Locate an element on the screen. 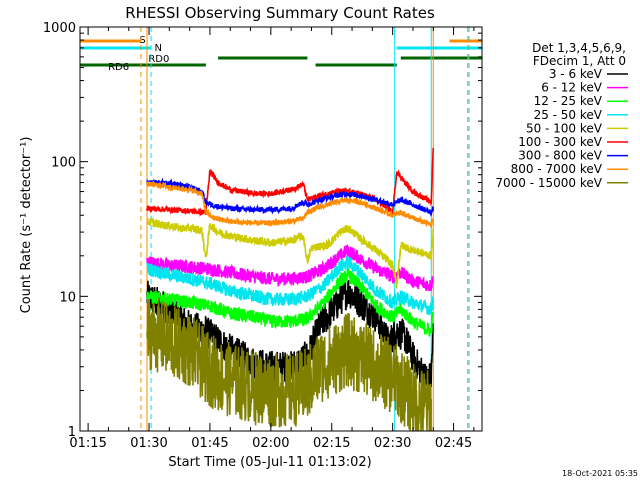 The image size is (640, 480). legend-entry-label: 50 - 100 keV is located at coordinates (564, 128).